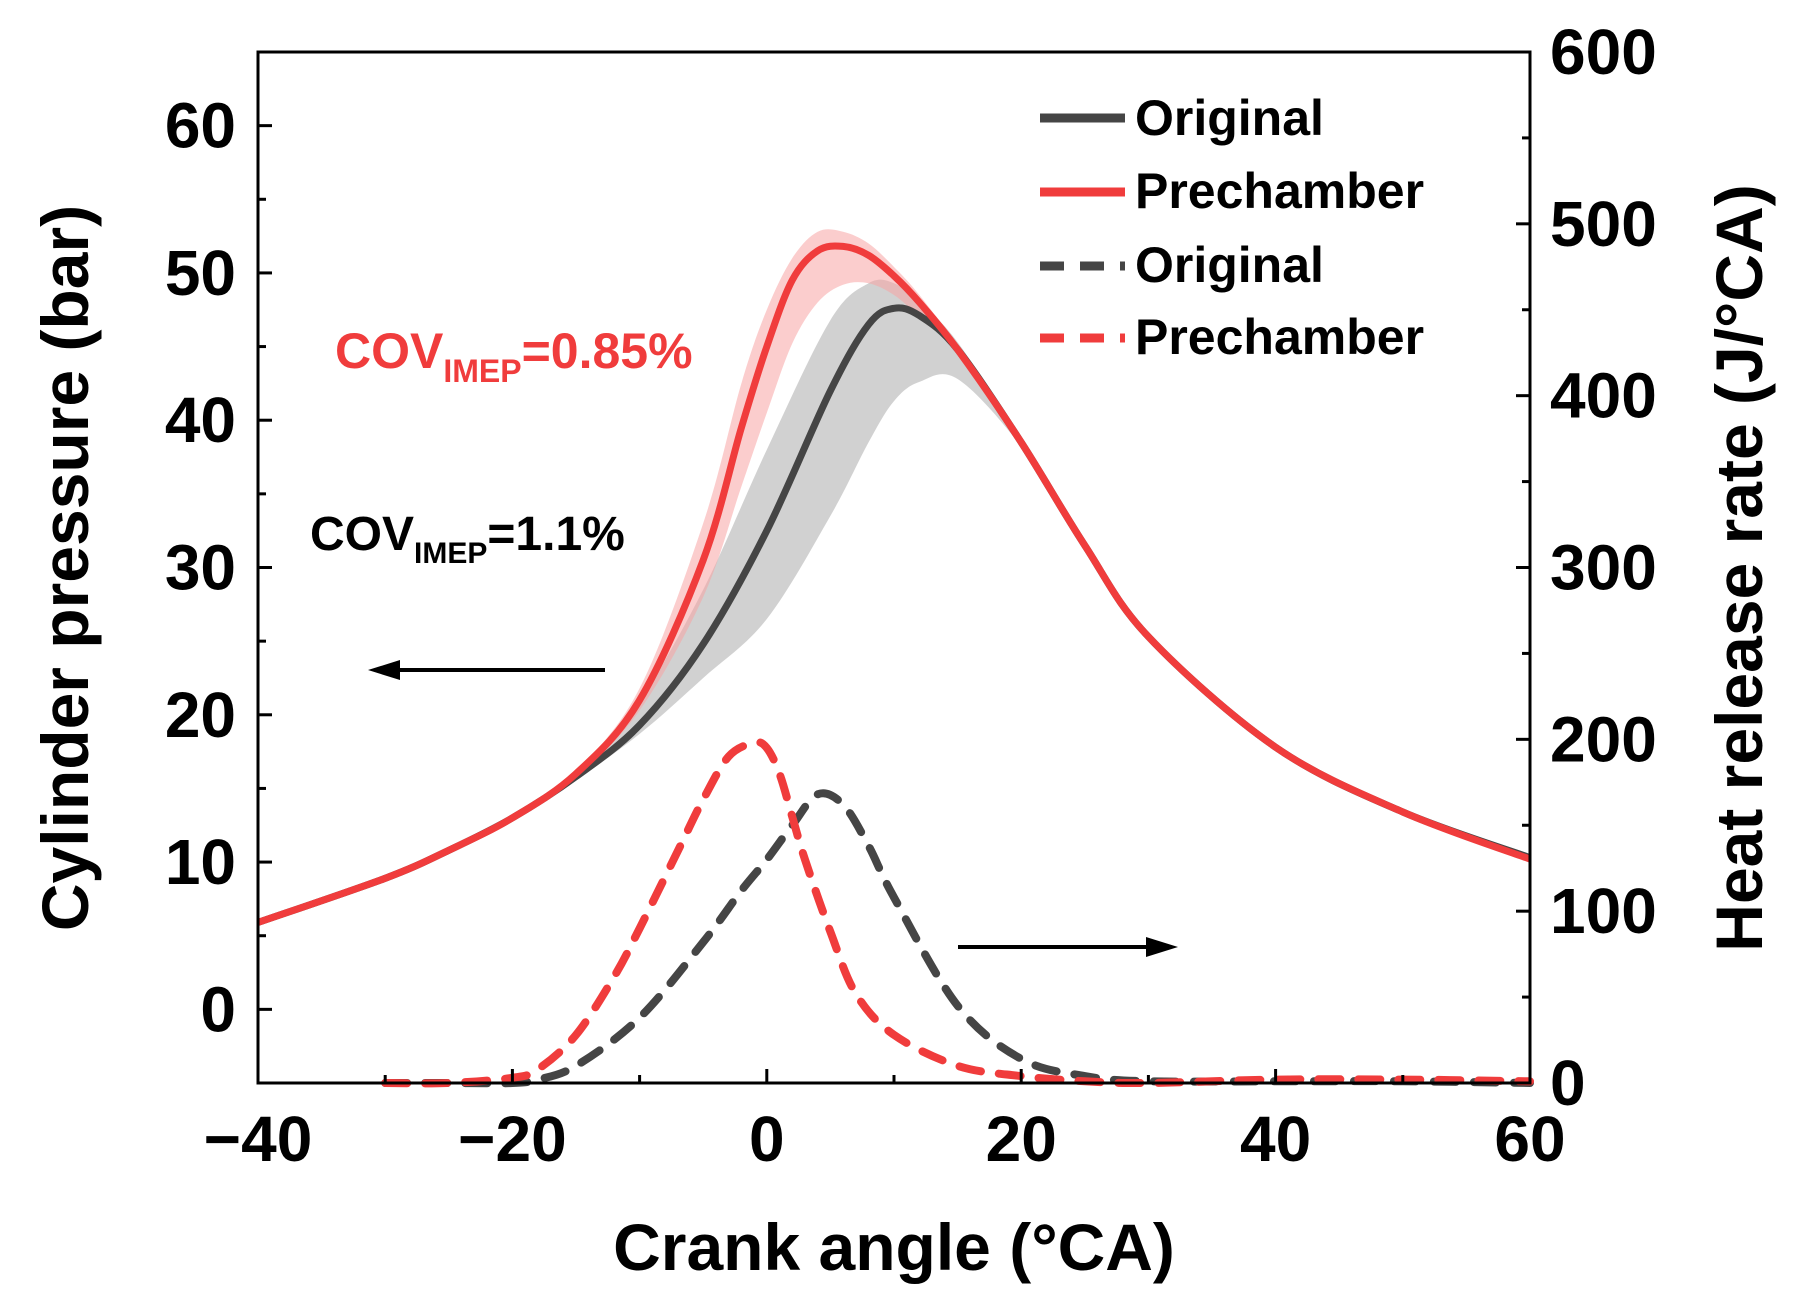 The image size is (1797, 1306). What do you see at coordinates (894, 1247) in the screenshot?
I see `x-axis-label: Crank angle (°CA)` at bounding box center [894, 1247].